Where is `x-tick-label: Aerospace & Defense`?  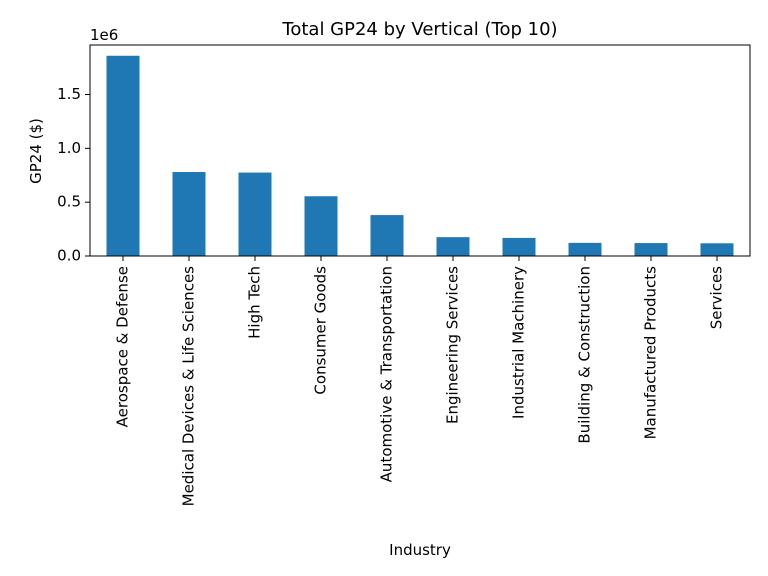
x-tick-label: Aerospace & Defense is located at coordinates (123, 346).